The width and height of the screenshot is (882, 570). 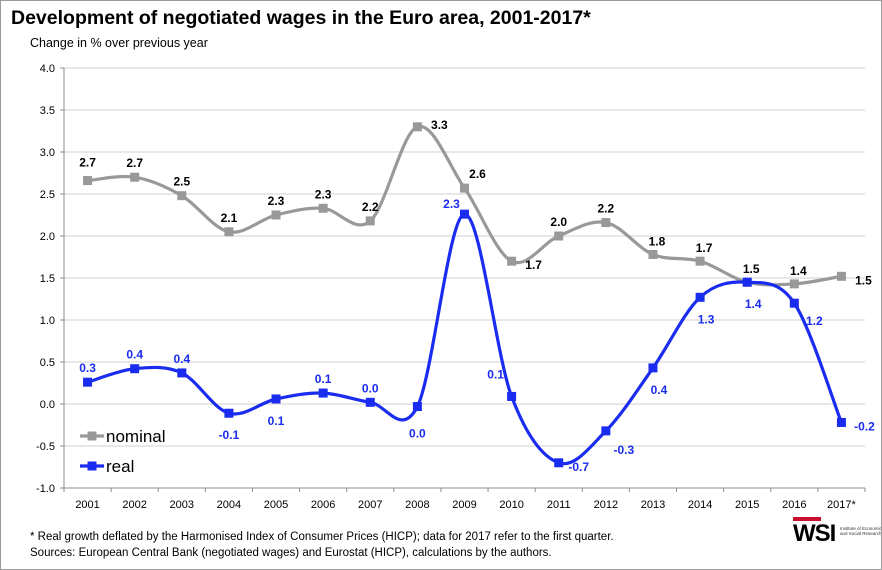 I want to click on x-tick-label: 2004, so click(x=229, y=505).